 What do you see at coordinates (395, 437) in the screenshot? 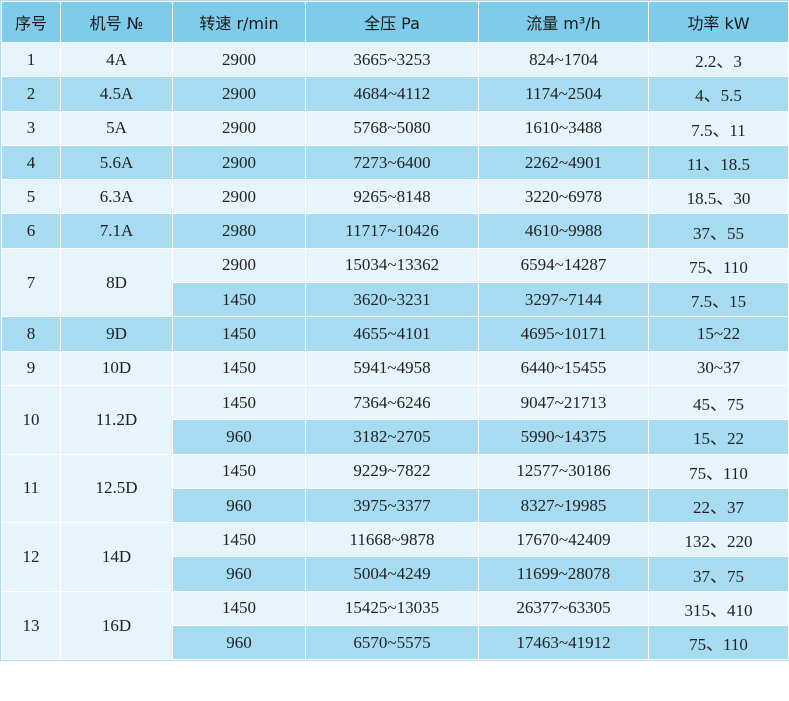
I see `table-row: 960 3182~2705 5990~14375 15、22` at bounding box center [395, 437].